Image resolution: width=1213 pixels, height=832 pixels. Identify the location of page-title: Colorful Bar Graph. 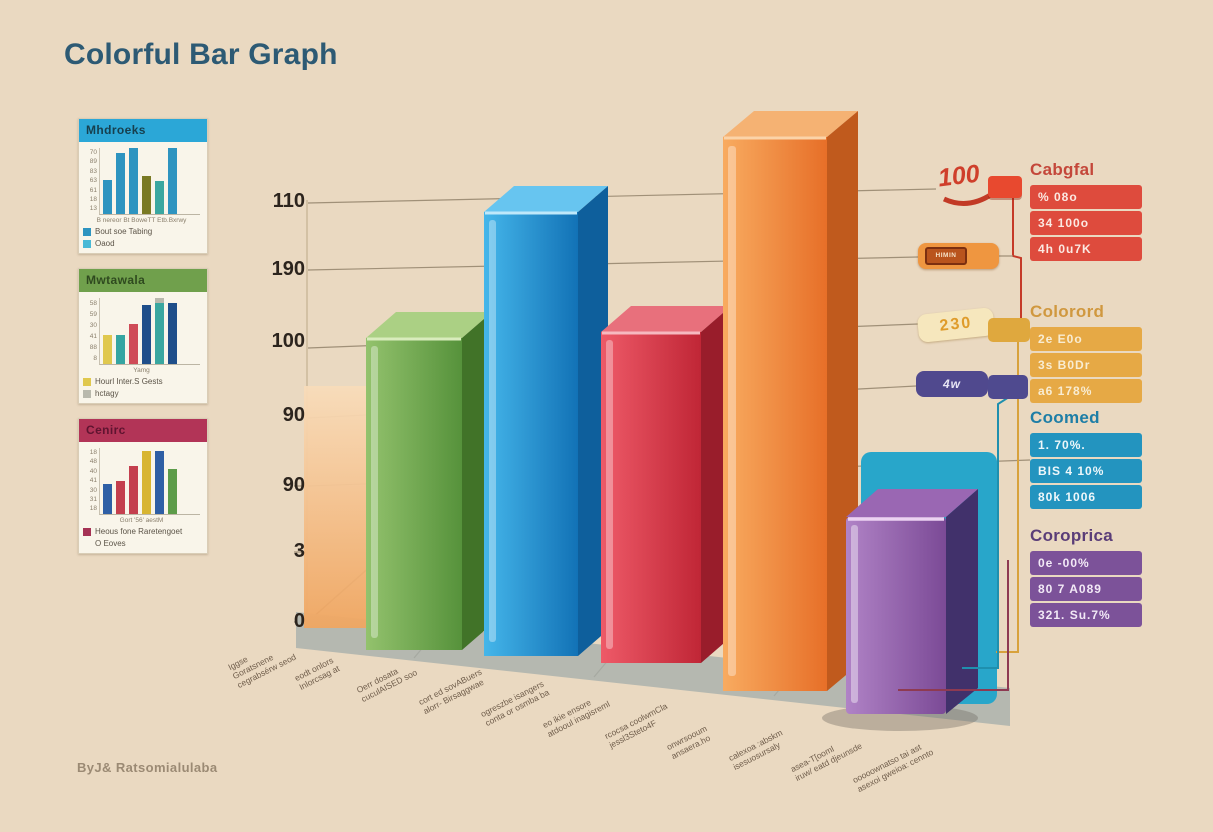
(201, 54).